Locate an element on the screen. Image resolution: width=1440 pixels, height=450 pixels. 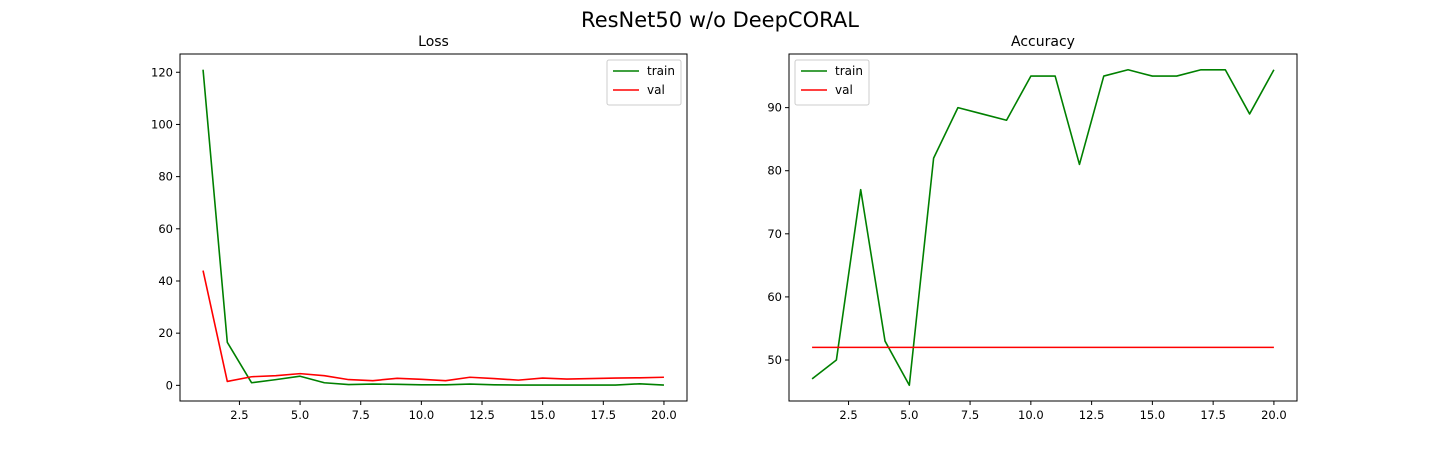
loss-y-tick-label: 40 is located at coordinates (165, 281).